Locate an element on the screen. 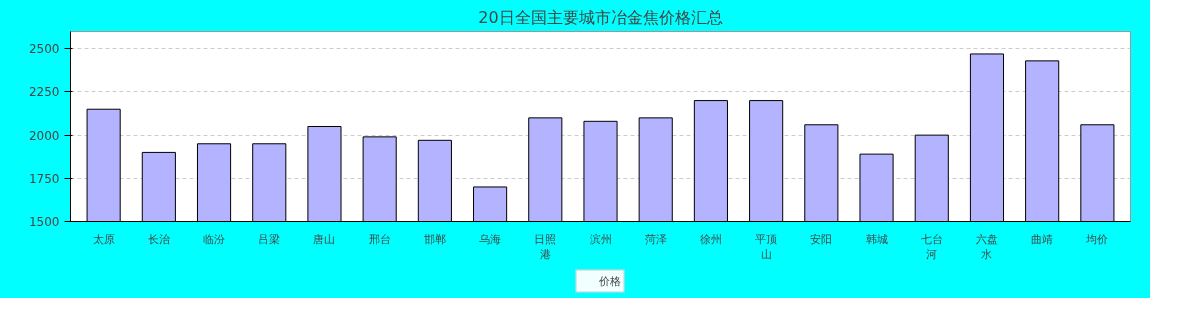  y-tick-label: 2250 is located at coordinates (44, 92).